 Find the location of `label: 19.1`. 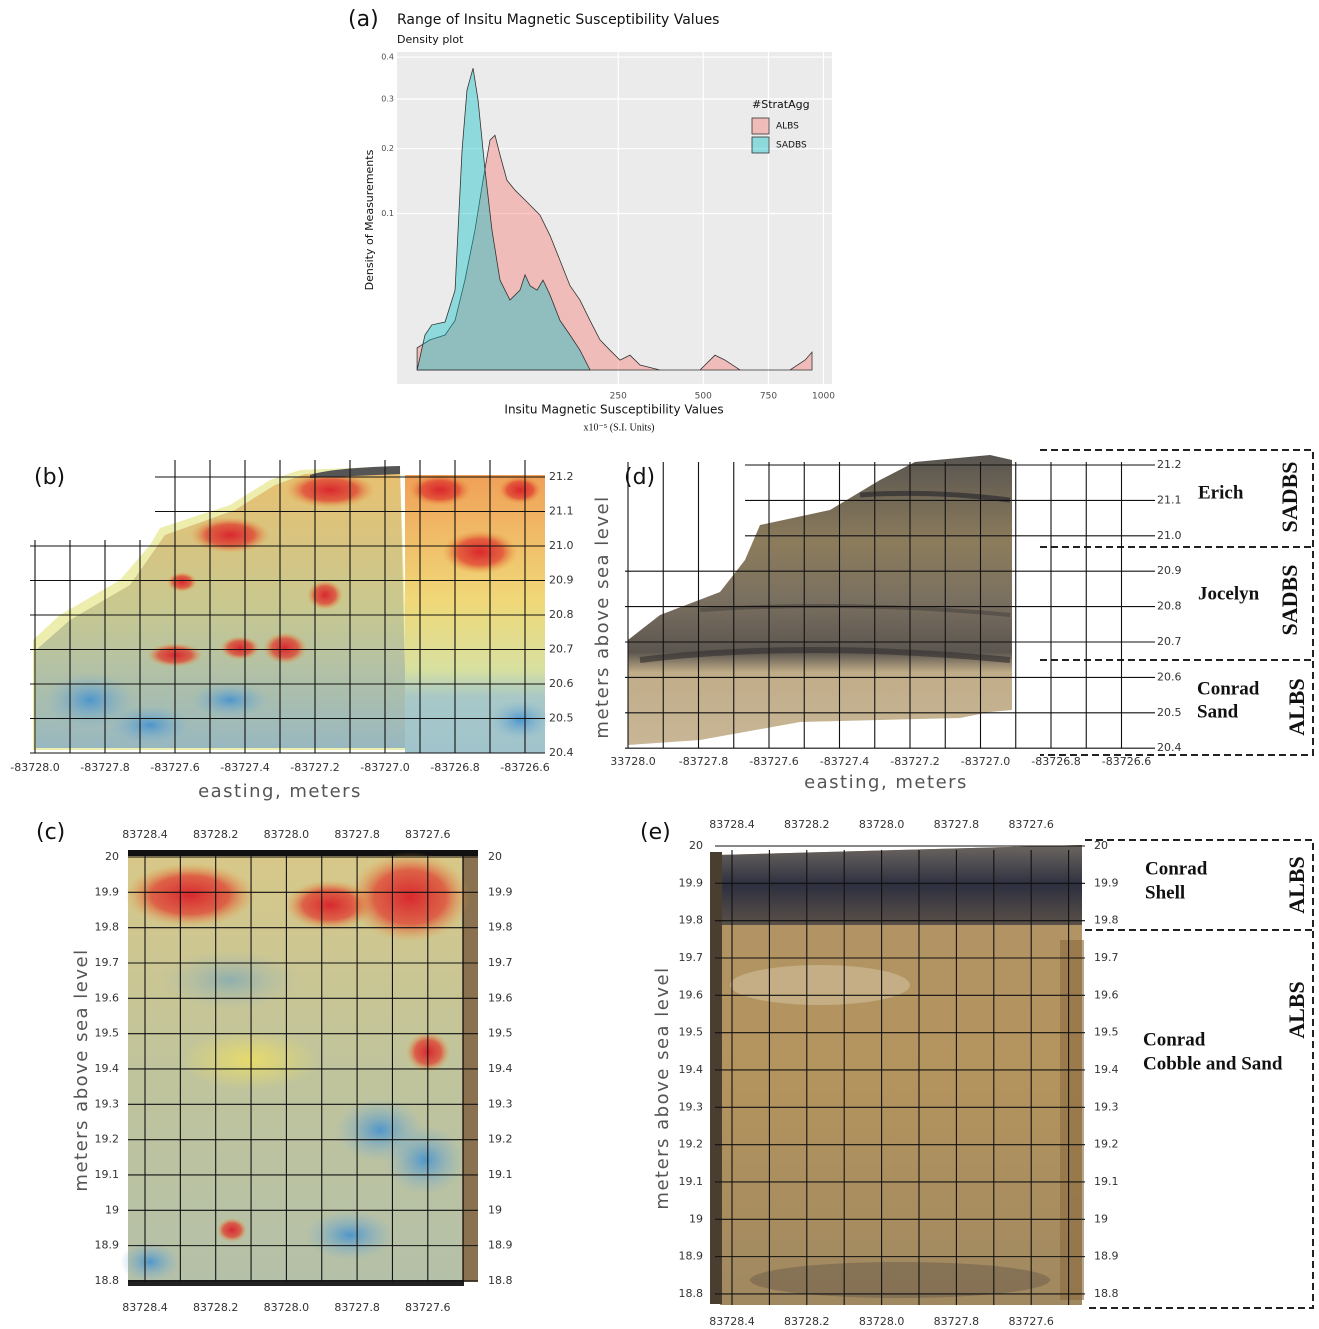

label: 19.1 is located at coordinates (691, 1181).